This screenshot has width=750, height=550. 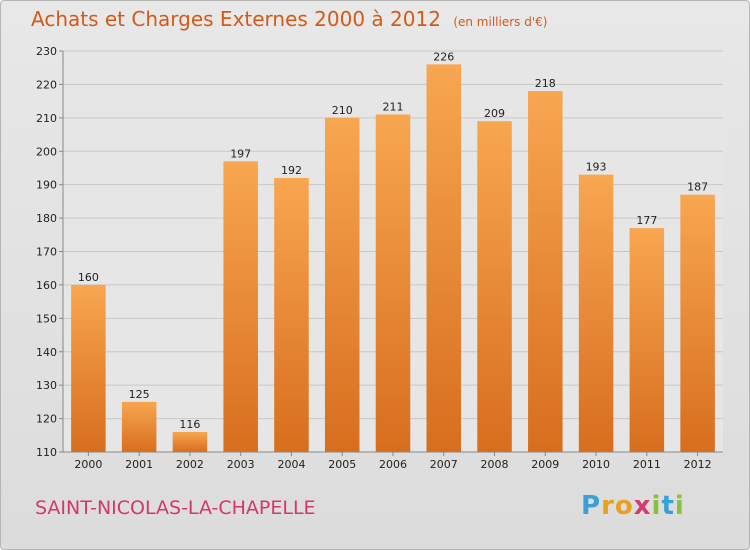 What do you see at coordinates (291, 314) in the screenshot?
I see `bar-2004` at bounding box center [291, 314].